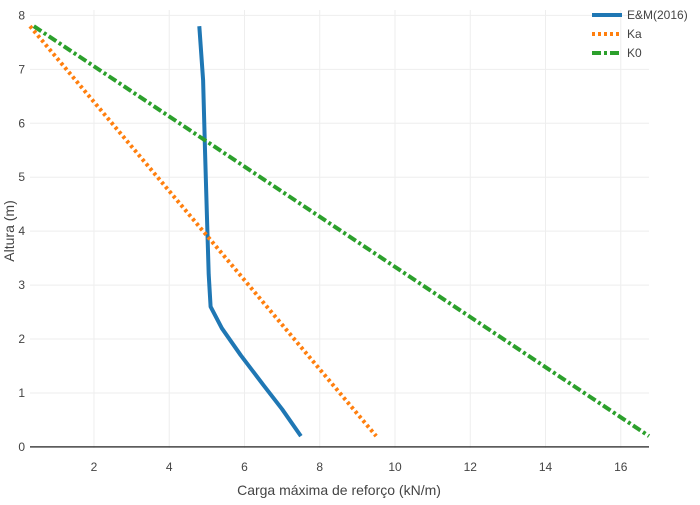  What do you see at coordinates (21, 231) in the screenshot?
I see `y-tick-label: 4` at bounding box center [21, 231].